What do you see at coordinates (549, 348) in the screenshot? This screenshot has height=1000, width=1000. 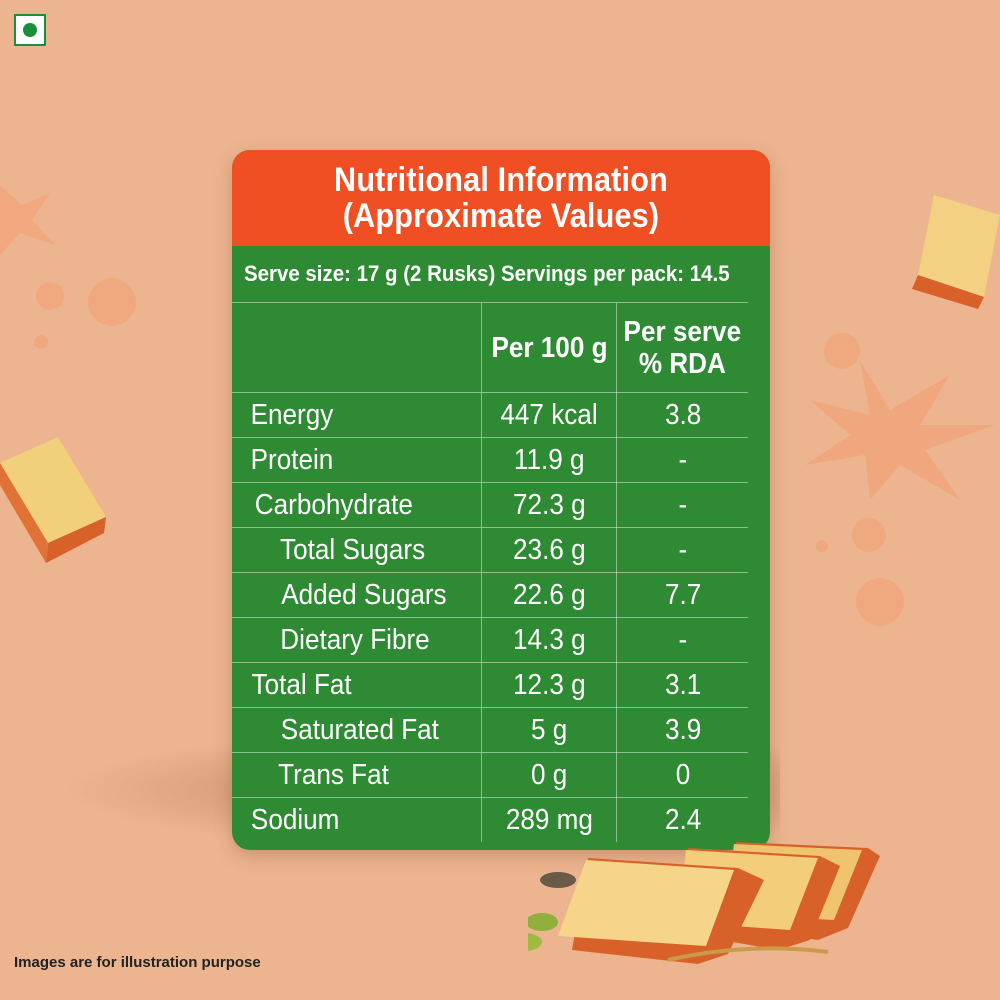 I see `col-header-per100: Per 100 g` at bounding box center [549, 348].